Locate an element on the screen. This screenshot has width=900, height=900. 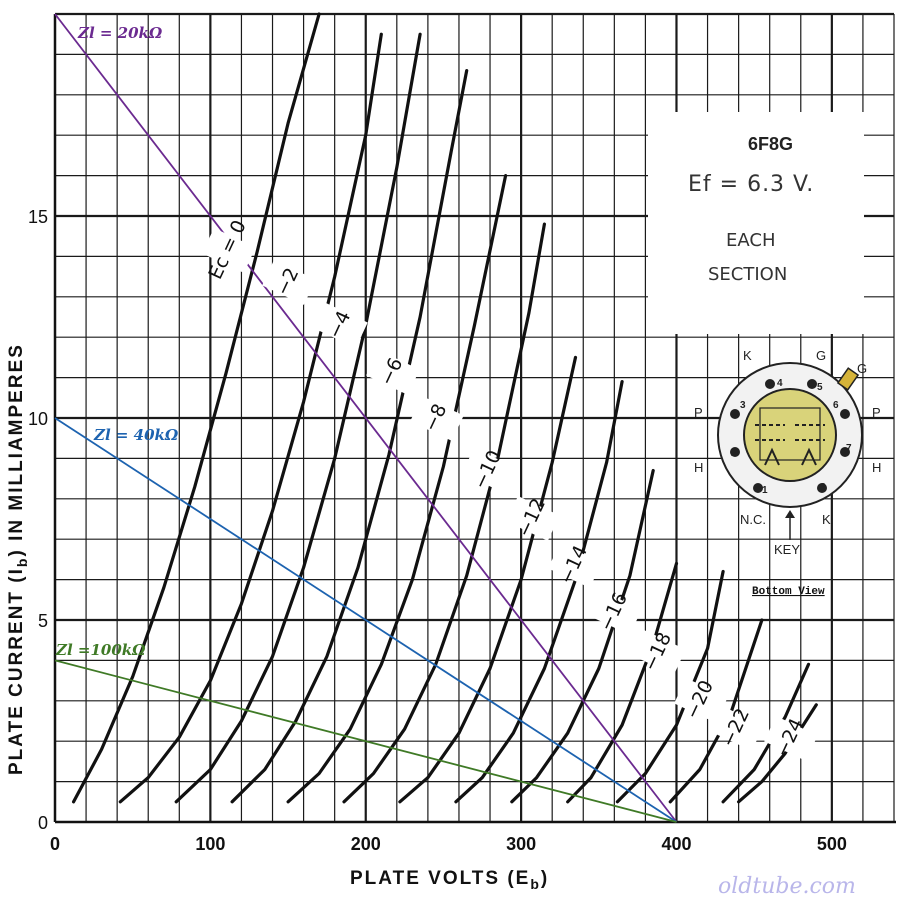
y-tick-label: 10 is located at coordinates (38, 419).